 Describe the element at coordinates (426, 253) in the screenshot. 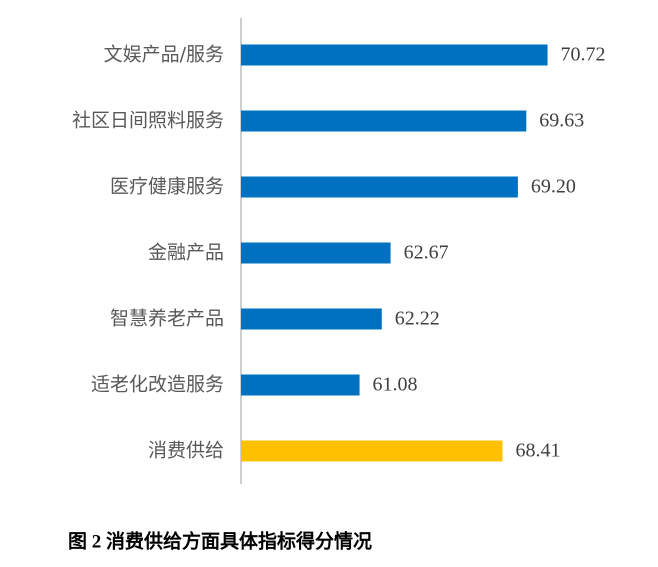

I see `value-label: 62.67` at that location.